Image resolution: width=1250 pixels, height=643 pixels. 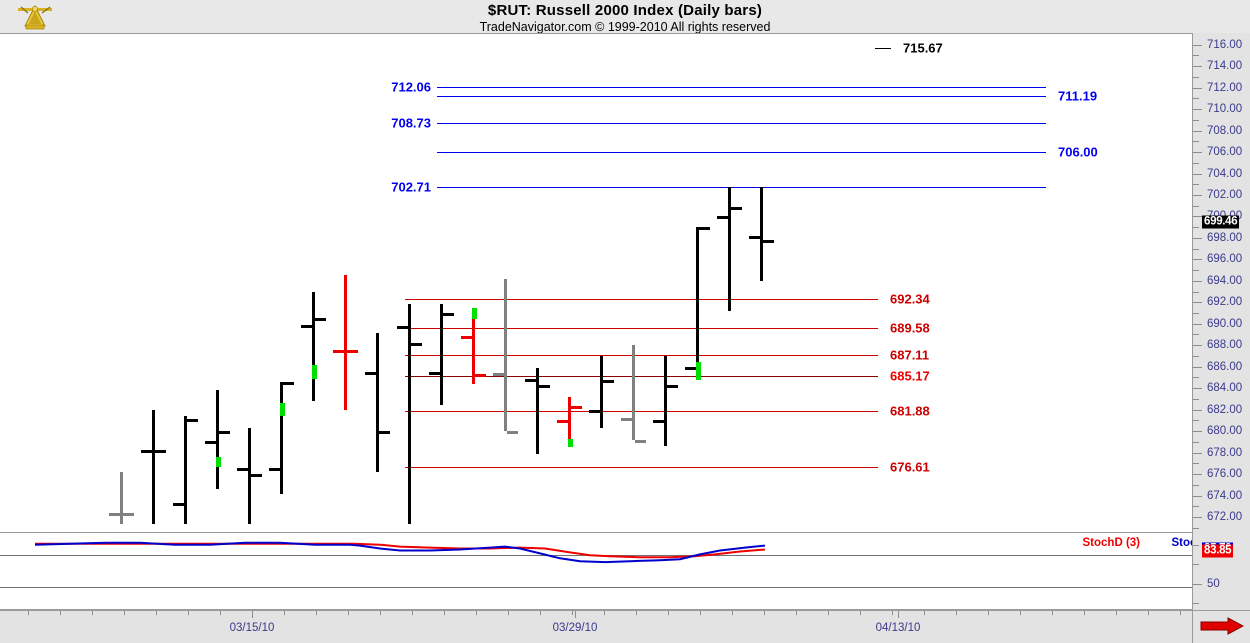 I want to click on stochk-line, so click(x=400, y=552).